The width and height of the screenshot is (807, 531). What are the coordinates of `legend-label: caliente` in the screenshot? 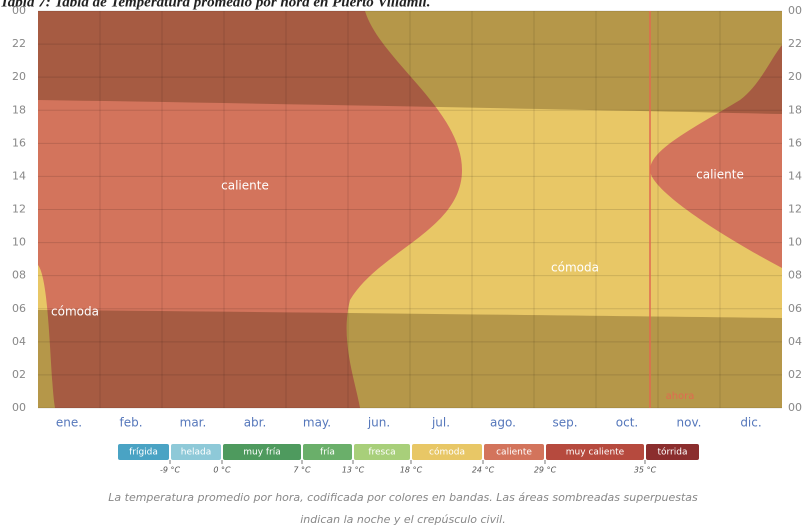 It's located at (514, 453).